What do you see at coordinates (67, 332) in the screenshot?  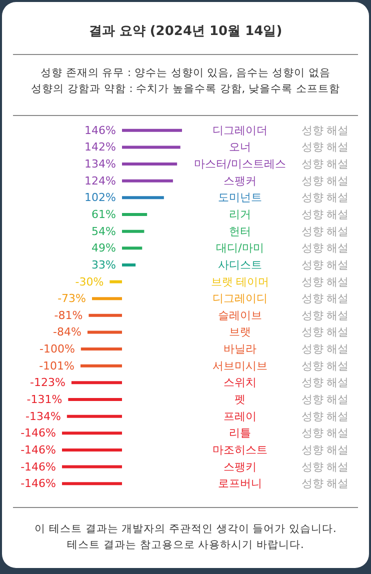 I see `data-label: -84%` at bounding box center [67, 332].